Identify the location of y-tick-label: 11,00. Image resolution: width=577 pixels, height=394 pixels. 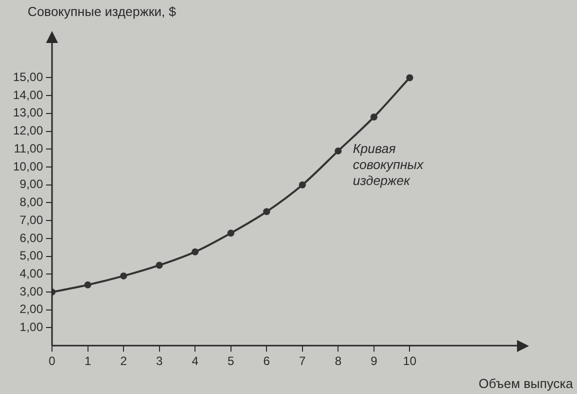
(29, 148).